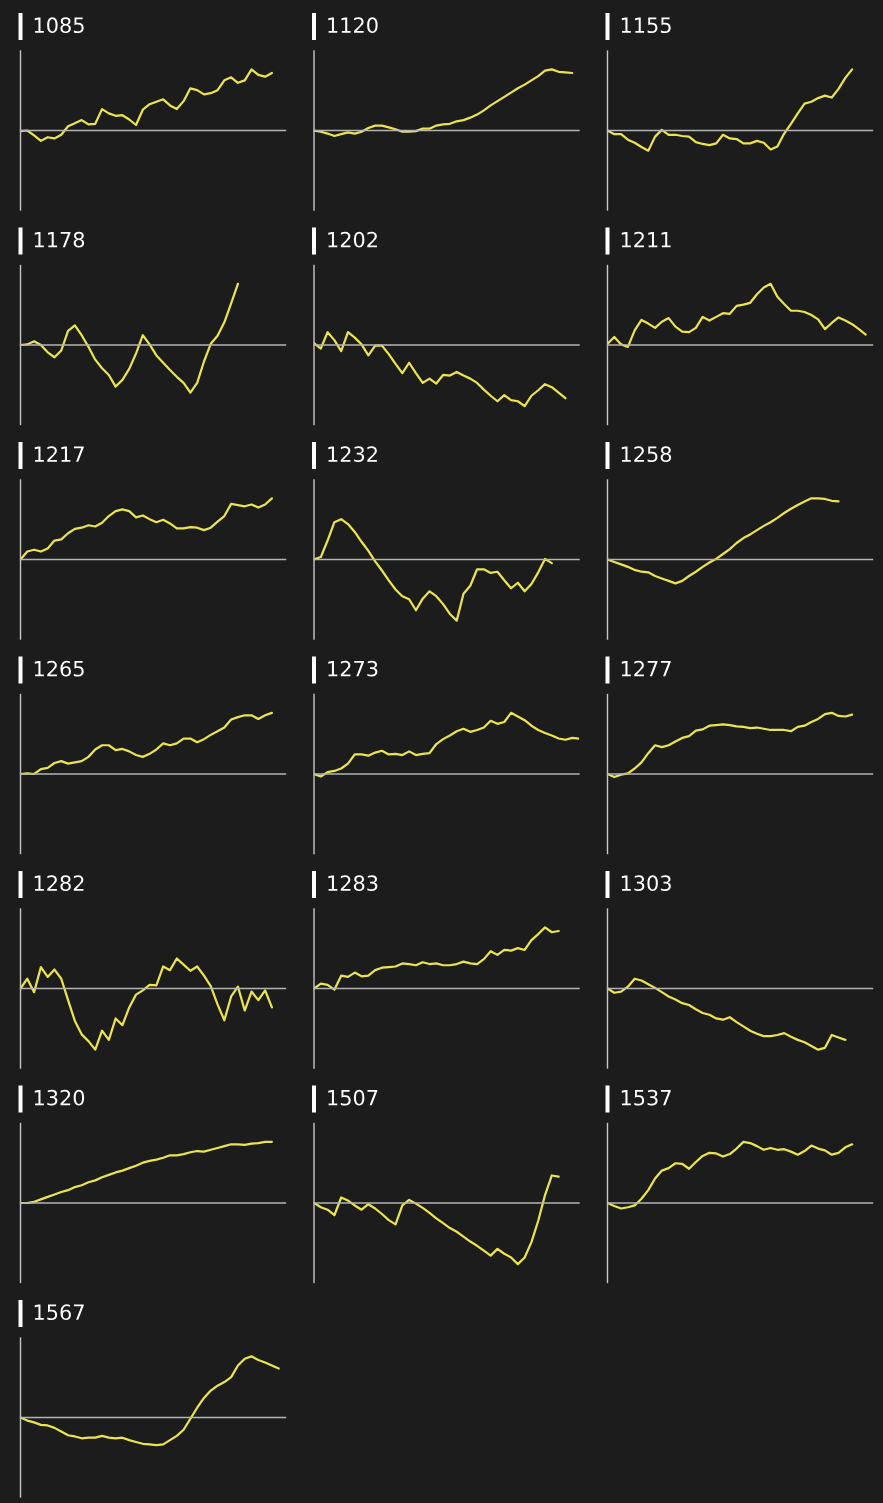 The width and height of the screenshot is (883, 1503). Describe the element at coordinates (59, 1312) in the screenshot. I see `chart-title: 1567` at that location.